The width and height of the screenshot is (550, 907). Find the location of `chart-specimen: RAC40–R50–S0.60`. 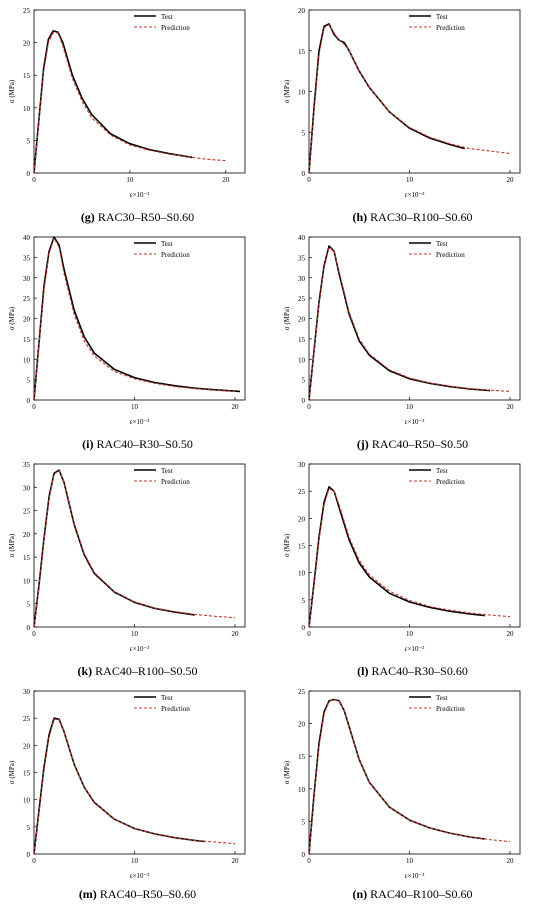

chart-specimen: RAC40–R50–S0.60 is located at coordinates (148, 894).